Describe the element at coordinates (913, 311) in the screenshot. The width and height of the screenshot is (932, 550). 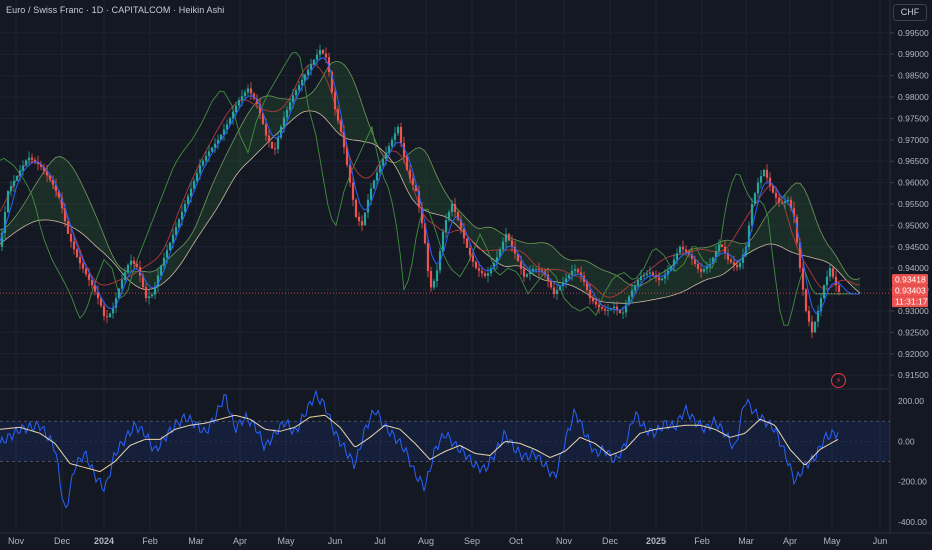
I see `y-tick-label: 0.93000` at that location.